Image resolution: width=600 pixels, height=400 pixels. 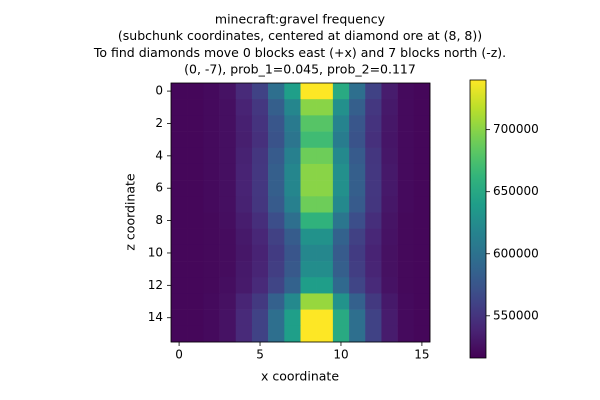 What do you see at coordinates (159, 188) in the screenshot?
I see `y-tick-label: 6` at bounding box center [159, 188].